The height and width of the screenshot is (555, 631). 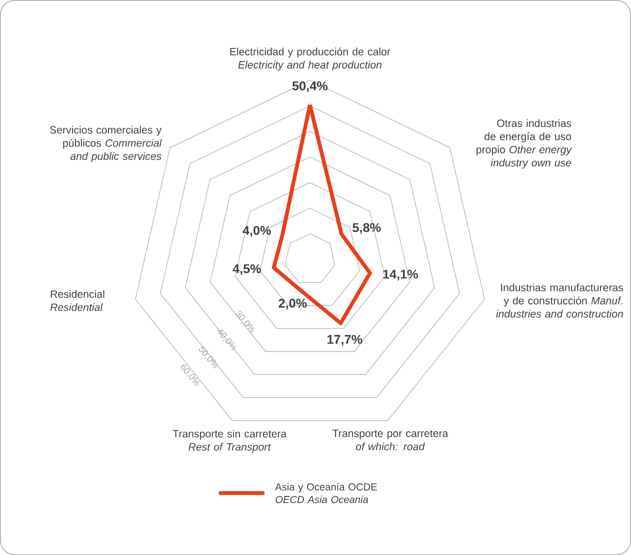 I want to click on legend-label: Asia y Oceanía OCDE OECD Asia Oceania, so click(x=326, y=493).